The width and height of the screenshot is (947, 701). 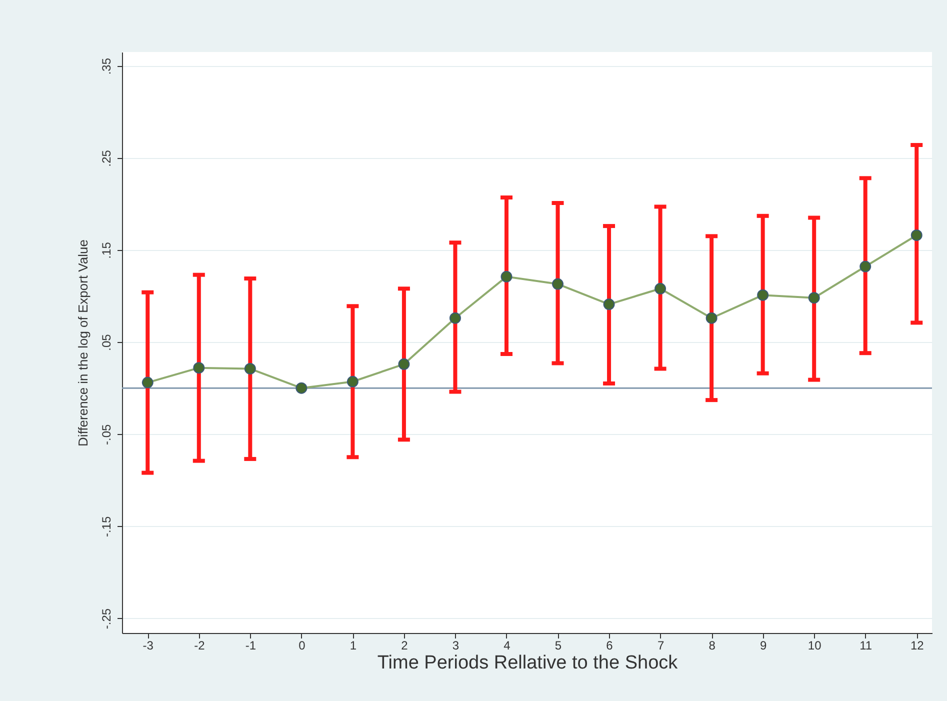 I want to click on x-tick-label: 7, so click(x=660, y=645).